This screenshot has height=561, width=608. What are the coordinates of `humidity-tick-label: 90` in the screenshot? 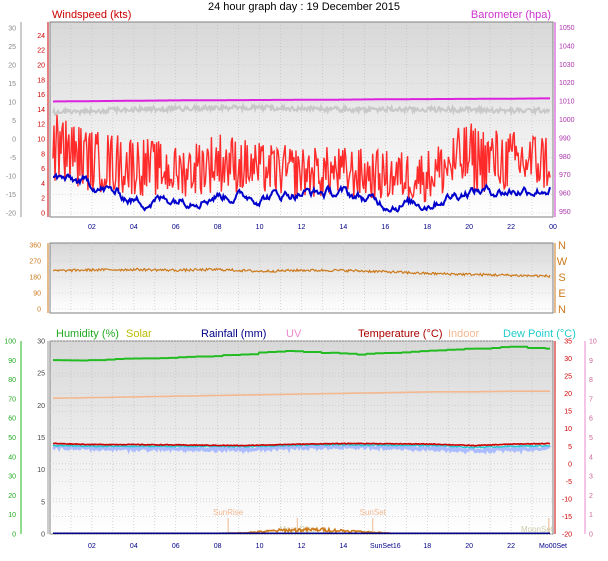 It's located at (12, 361).